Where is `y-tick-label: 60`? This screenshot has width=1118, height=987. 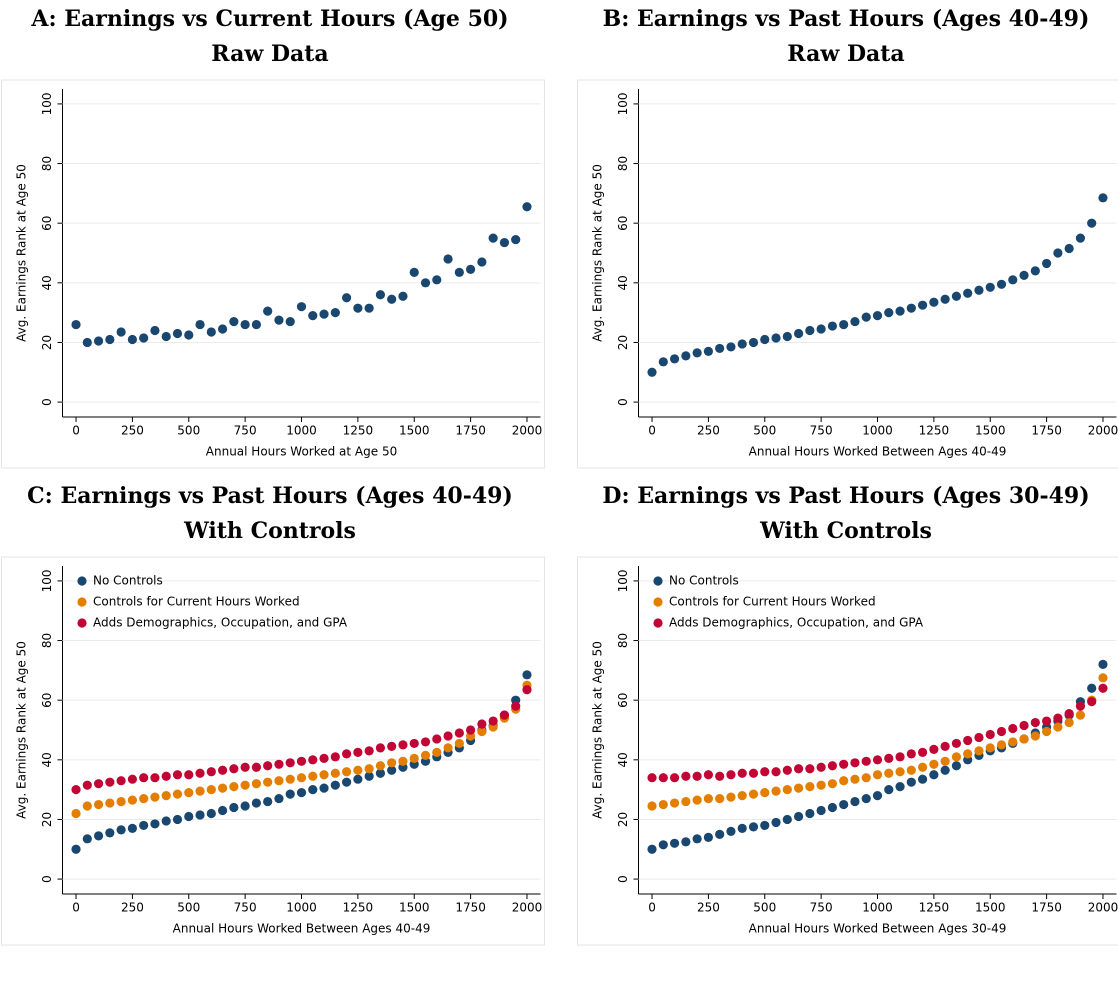 y-tick-label: 60 is located at coordinates (47, 223).